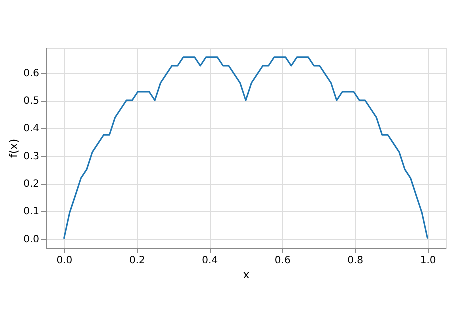 This screenshot has height=323, width=457. I want to click on y-tick-label: 0.5, so click(32, 102).